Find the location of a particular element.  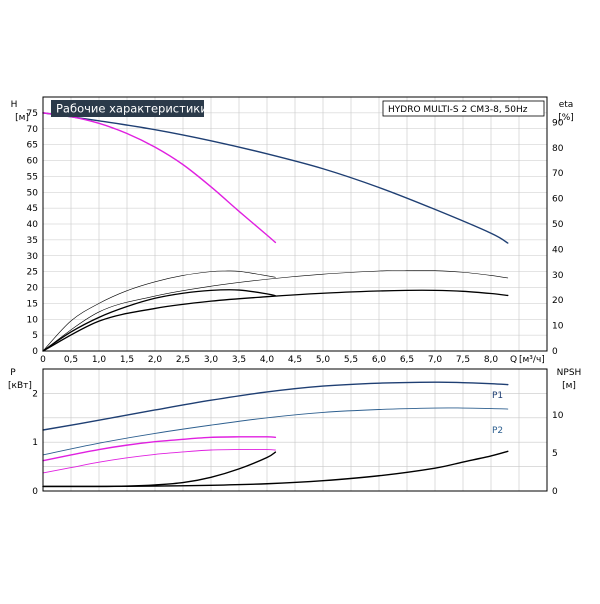

h-tick-label: 65 is located at coordinates (32, 146).